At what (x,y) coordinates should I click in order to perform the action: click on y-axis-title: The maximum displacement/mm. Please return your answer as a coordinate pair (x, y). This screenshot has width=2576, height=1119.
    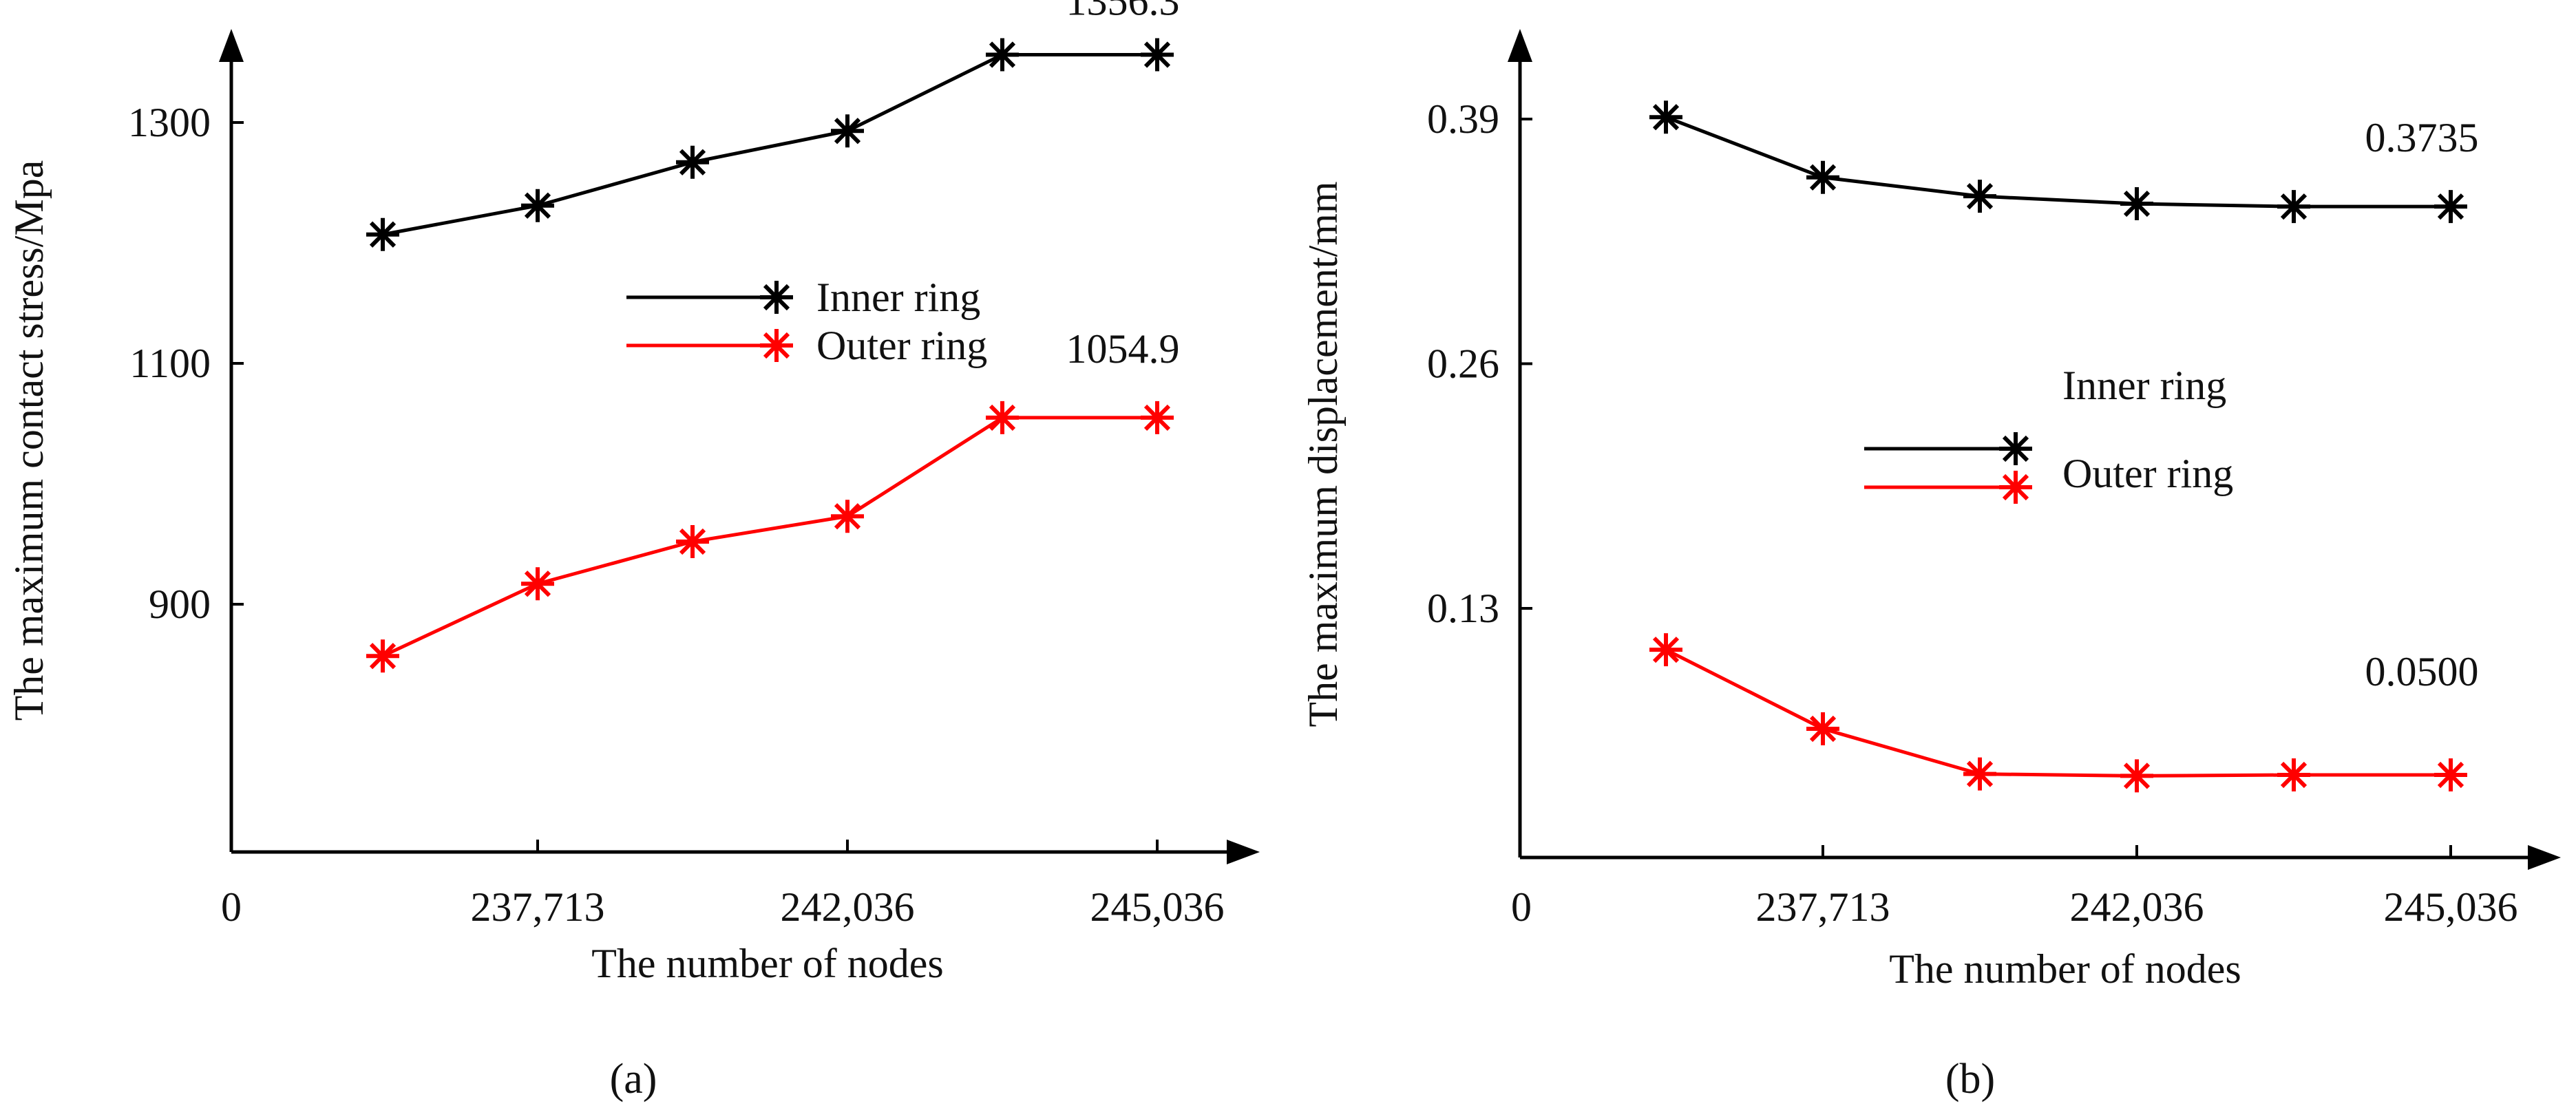
    Looking at the image, I should click on (1323, 454).